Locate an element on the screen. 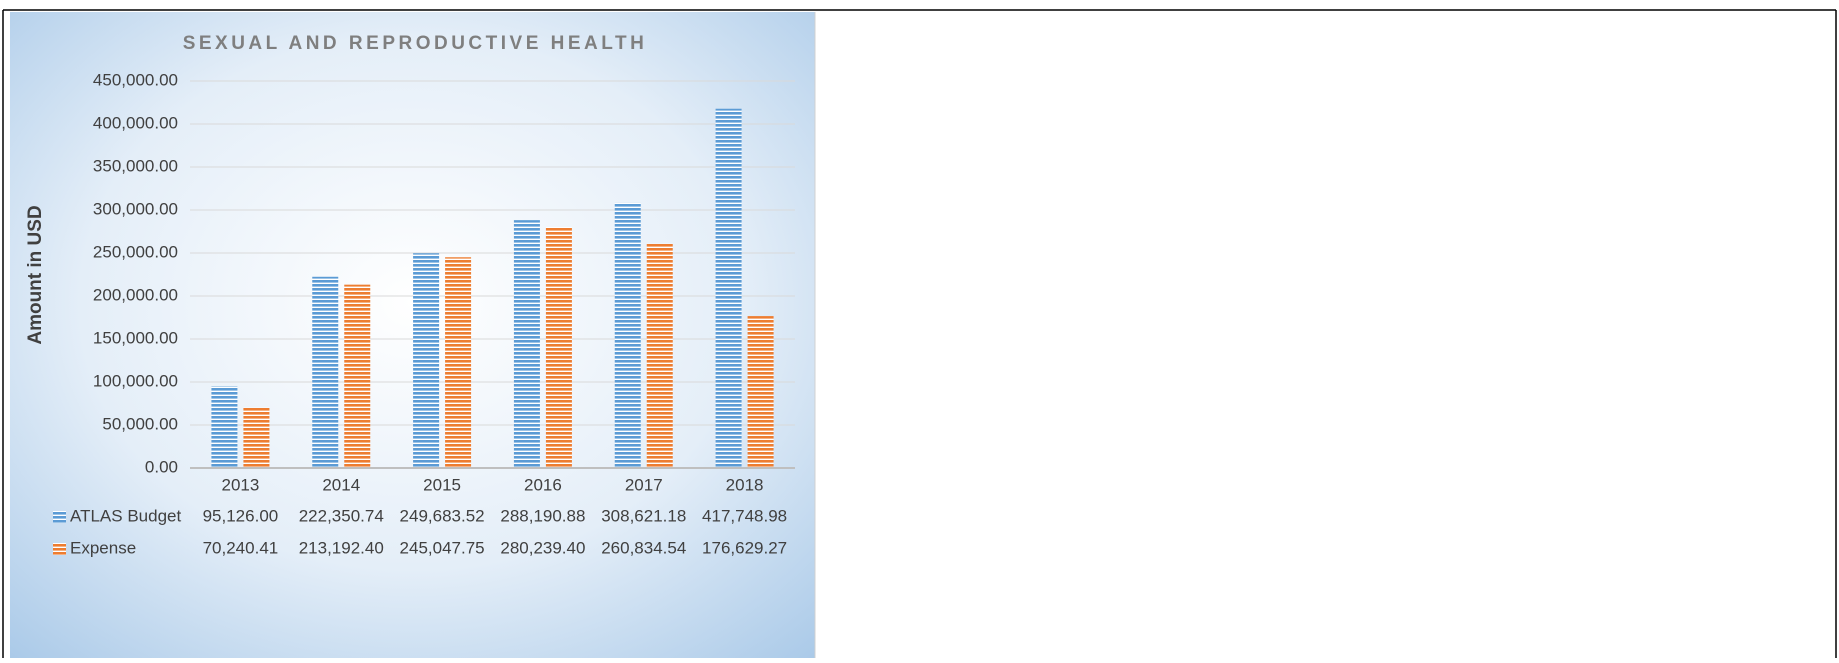 The width and height of the screenshot is (1839, 663). x-tick-label: 2016 is located at coordinates (543, 484).